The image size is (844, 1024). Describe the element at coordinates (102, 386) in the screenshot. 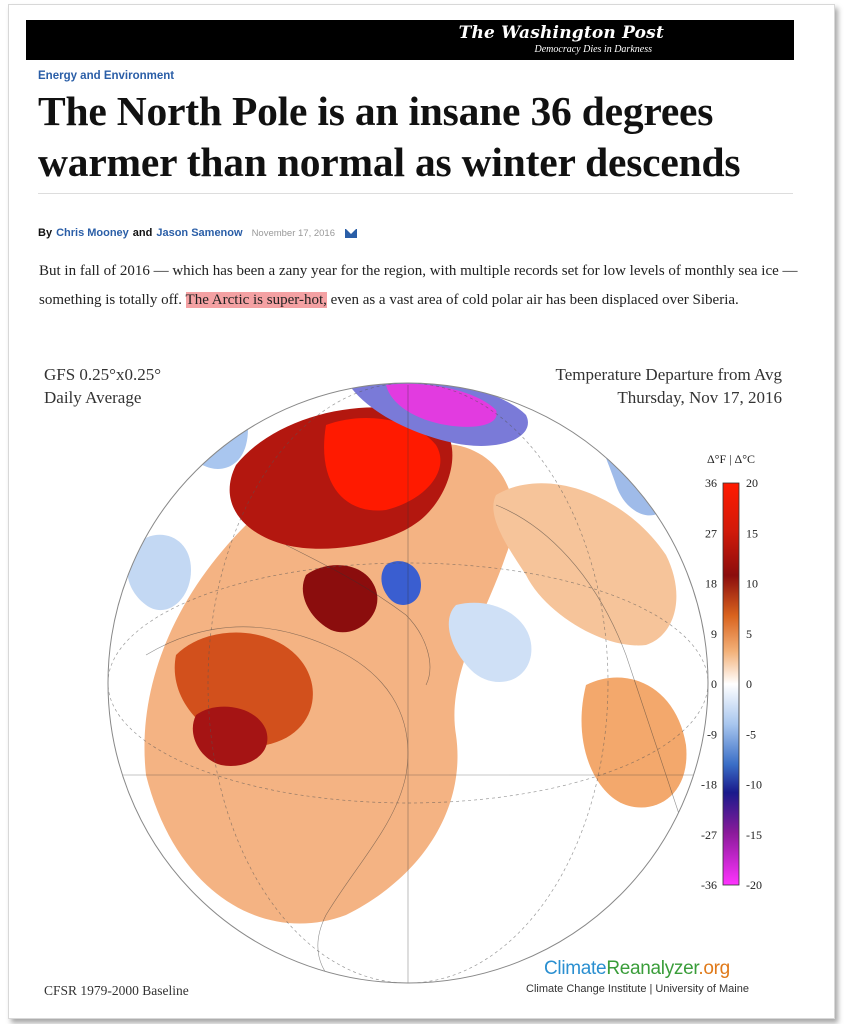

I see `model-info: GFS 0.25°x0.25° Daily Average` at that location.